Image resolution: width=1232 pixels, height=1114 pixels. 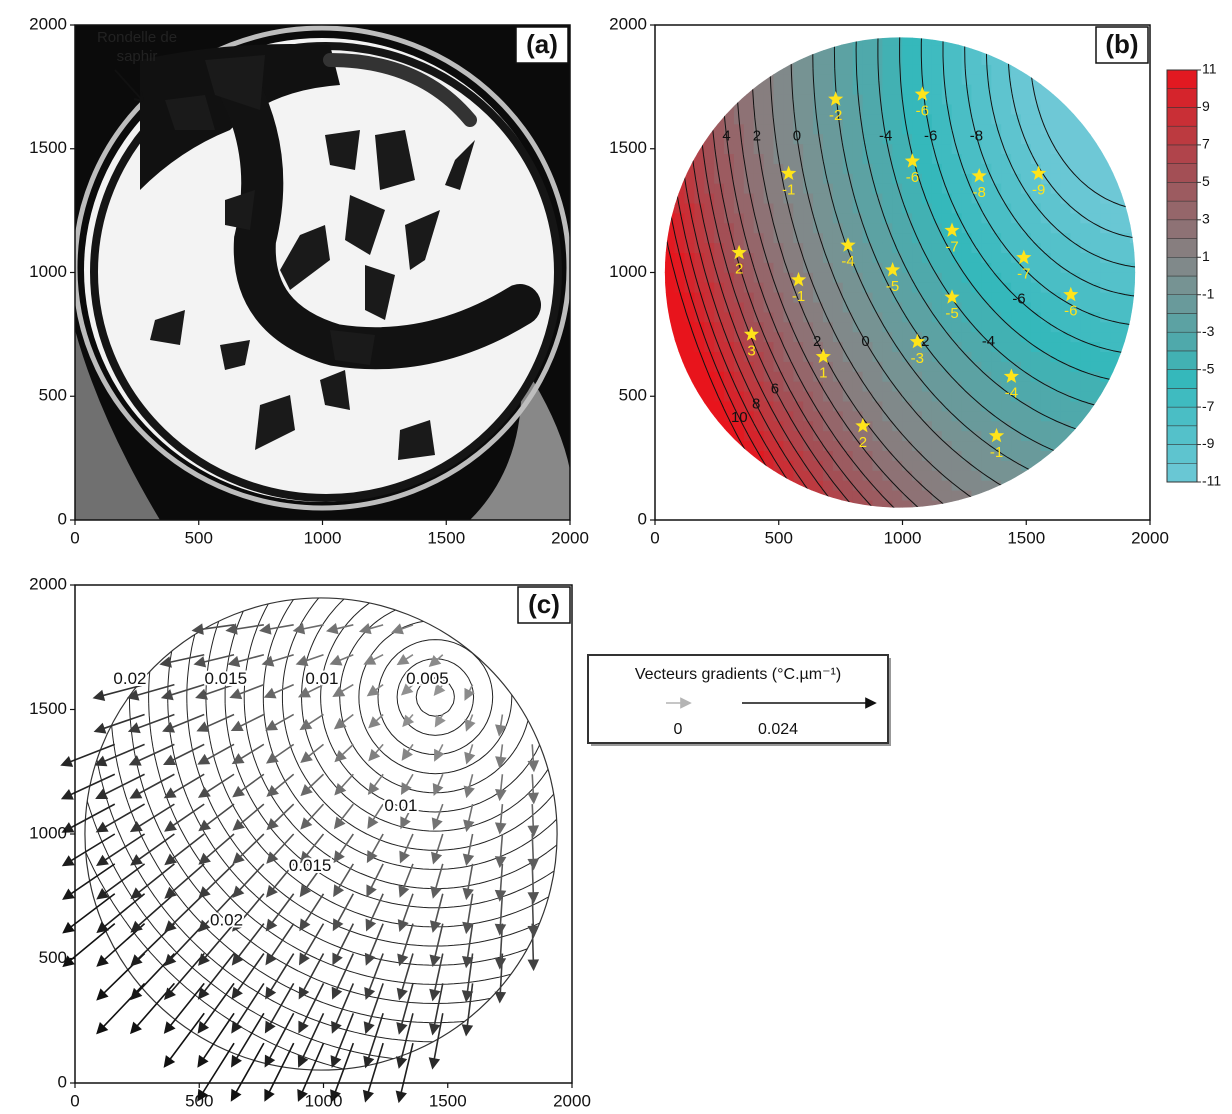 I want to click on x-tick-label: 1500, so click(x=448, y=1100).